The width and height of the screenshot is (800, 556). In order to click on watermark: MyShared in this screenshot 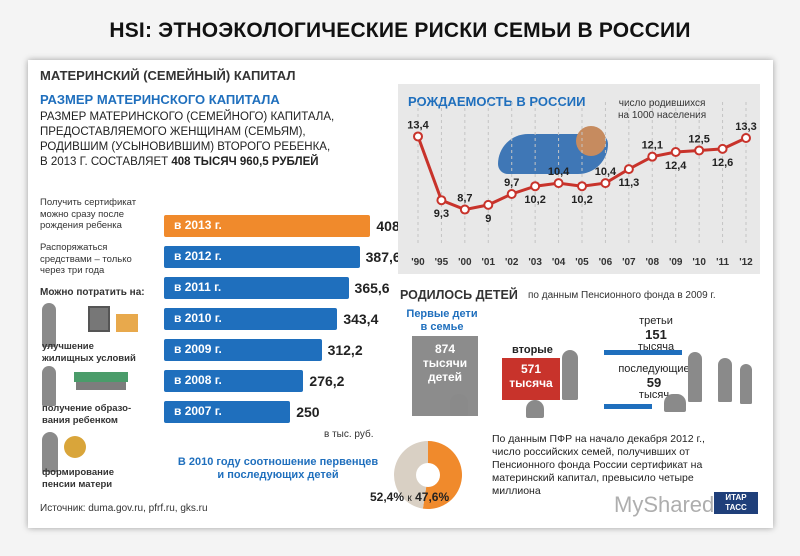, I will do `click(664, 504)`.